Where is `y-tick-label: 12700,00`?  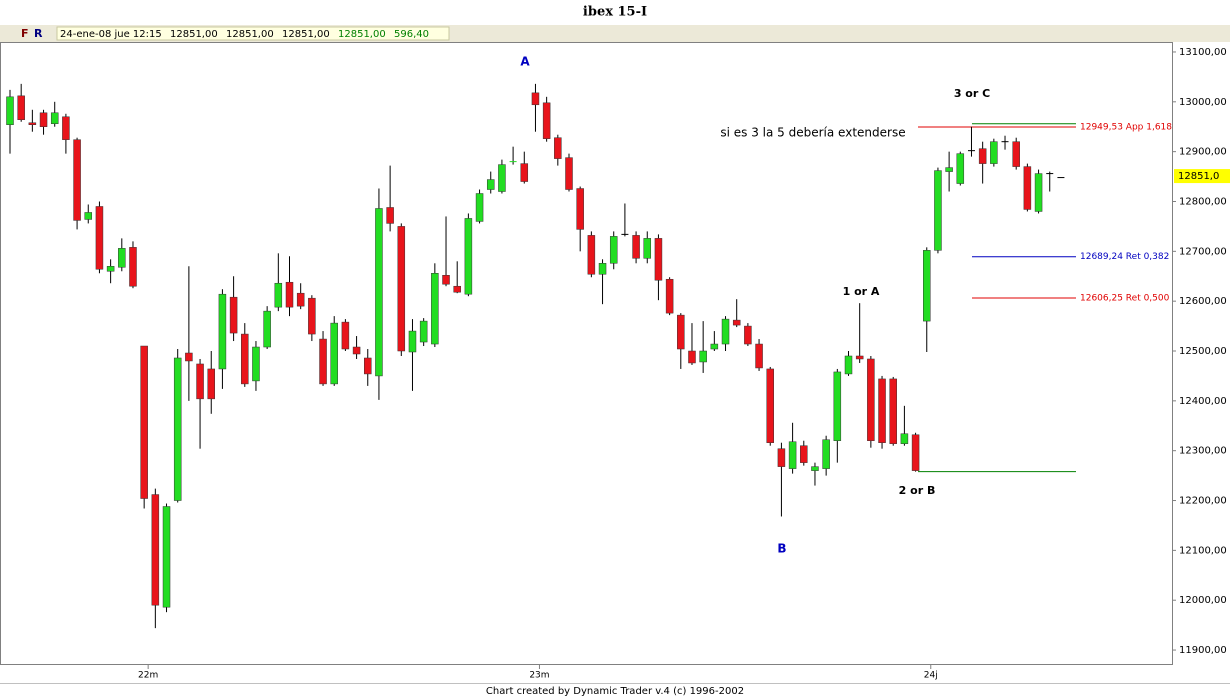 y-tick-label: 12700,00 is located at coordinates (1203, 251).